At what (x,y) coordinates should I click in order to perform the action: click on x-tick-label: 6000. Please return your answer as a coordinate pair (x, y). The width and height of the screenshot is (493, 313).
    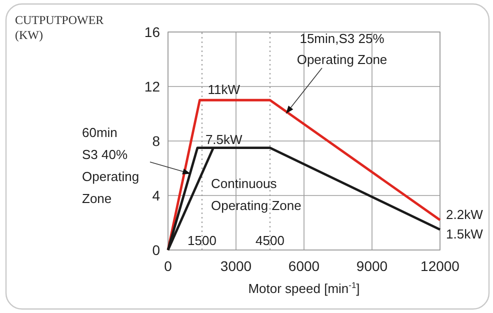
    Looking at the image, I should click on (304, 266).